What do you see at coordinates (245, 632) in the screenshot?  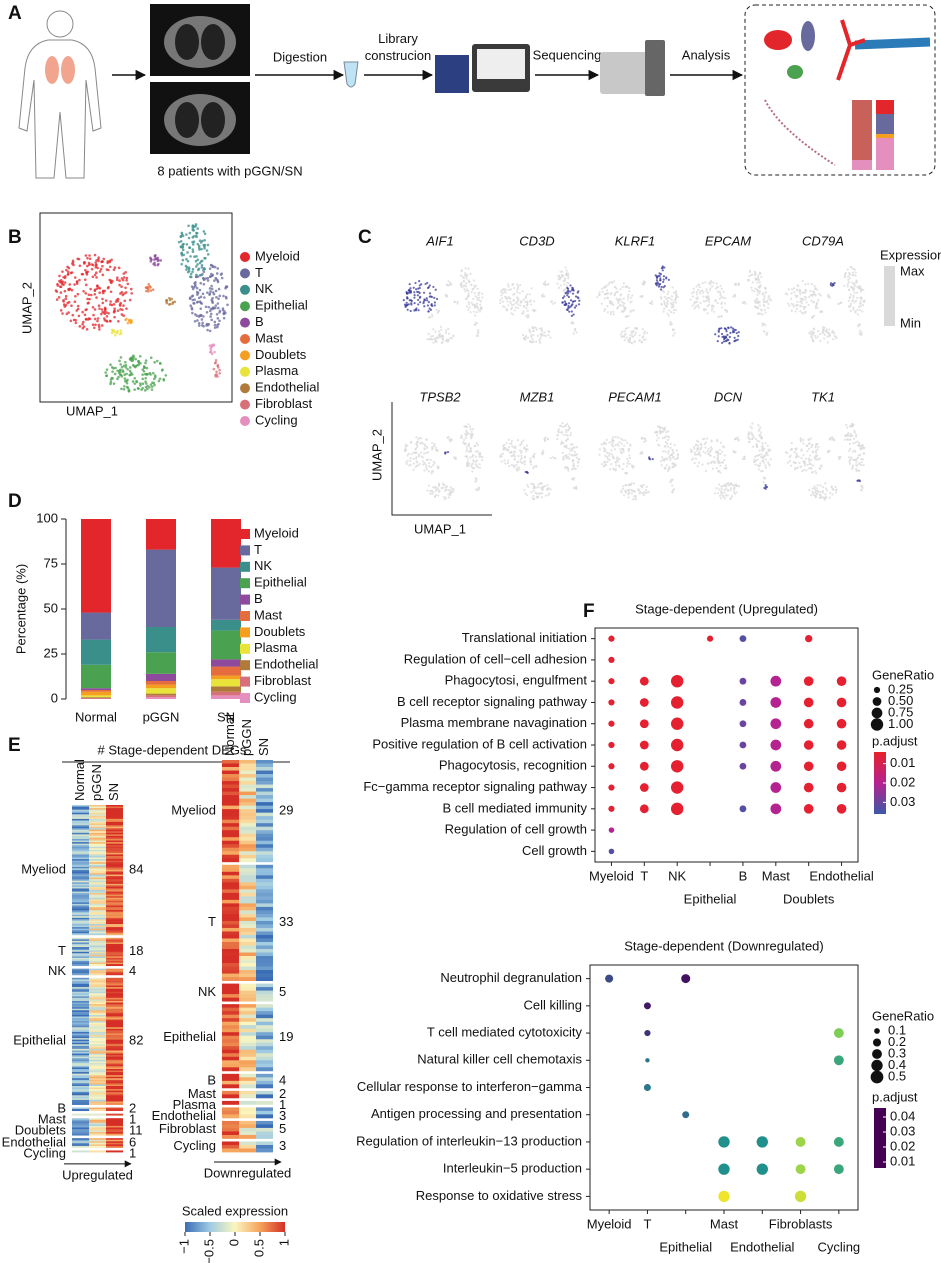 I see `legend-swatch` at bounding box center [245, 632].